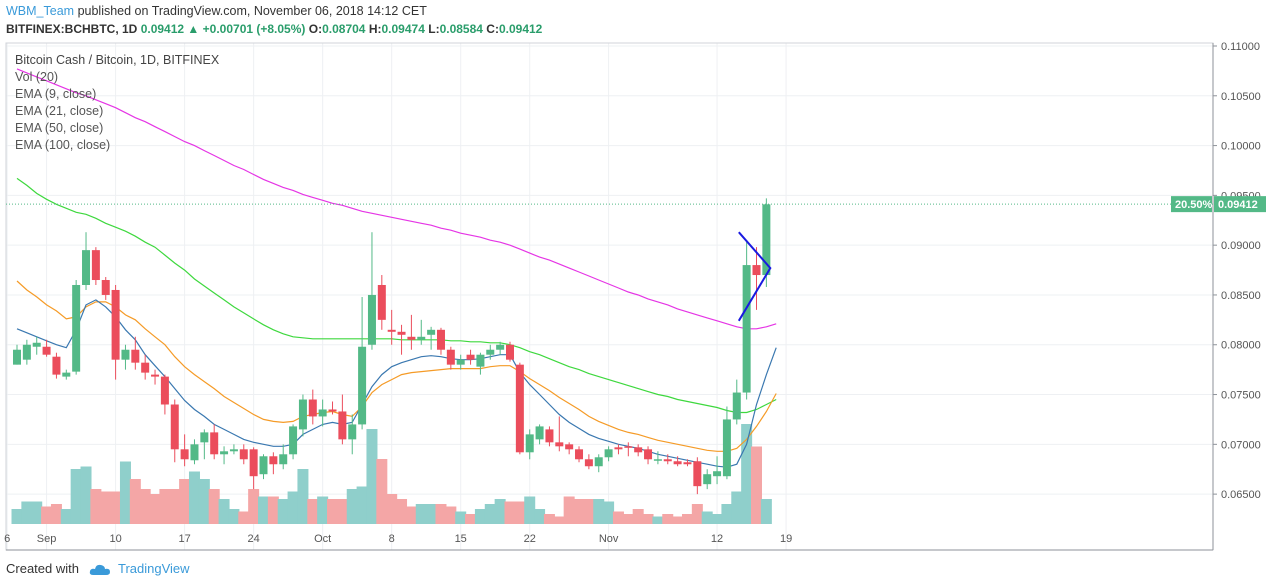 This screenshot has height=587, width=1274. Describe the element at coordinates (40, 11) in the screenshot. I see `author-link: WBM_Team` at that location.